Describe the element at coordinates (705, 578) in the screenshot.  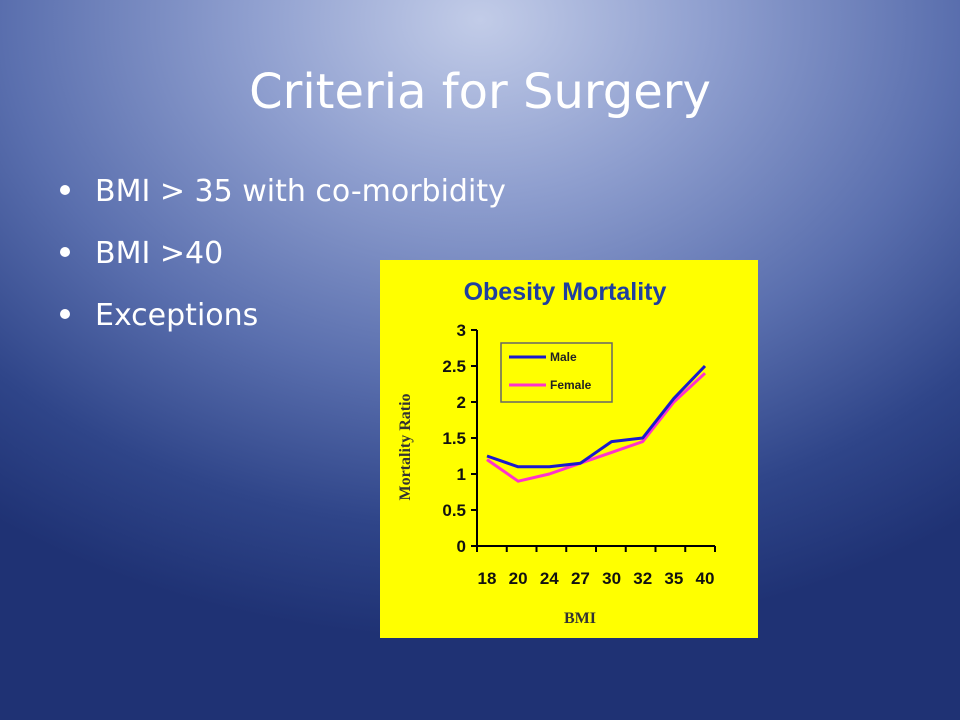
I see `x-tick-label: 40` at that location.